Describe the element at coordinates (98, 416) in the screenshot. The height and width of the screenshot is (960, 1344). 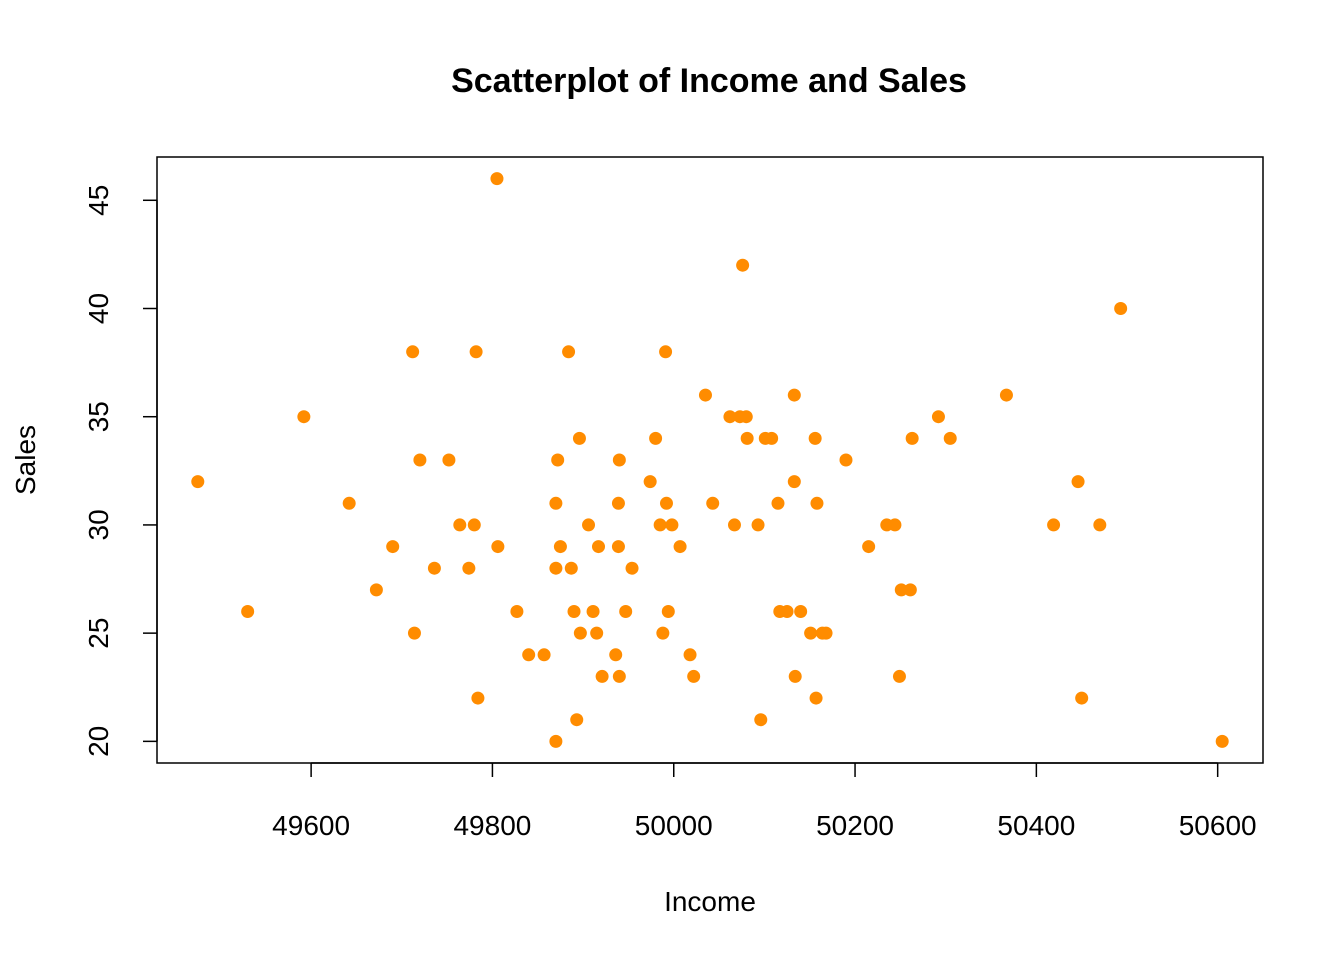
I see `y-tick-label: 35` at that location.